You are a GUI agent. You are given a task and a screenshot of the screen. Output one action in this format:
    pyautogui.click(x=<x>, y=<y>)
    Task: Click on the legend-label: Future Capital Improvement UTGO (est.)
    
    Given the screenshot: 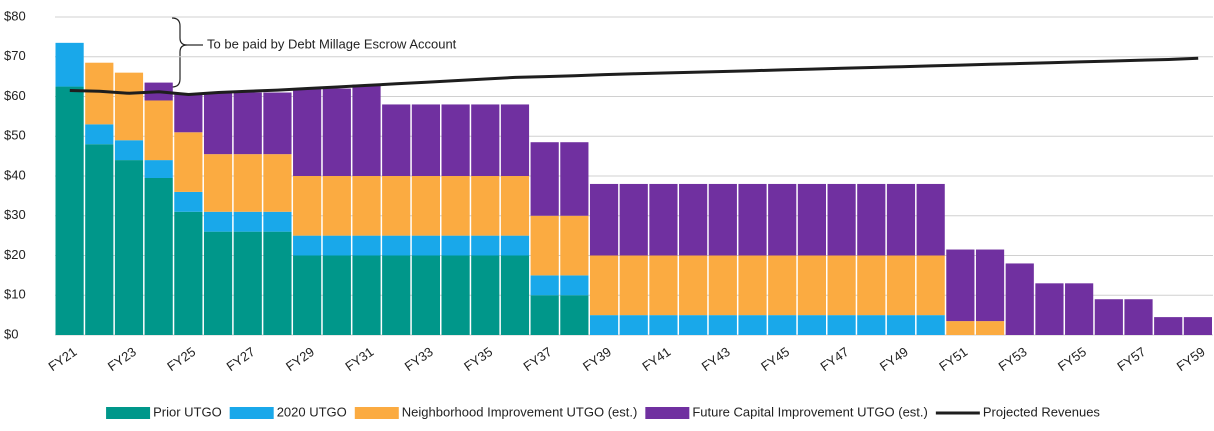 What is the action you would take?
    pyautogui.click(x=810, y=411)
    